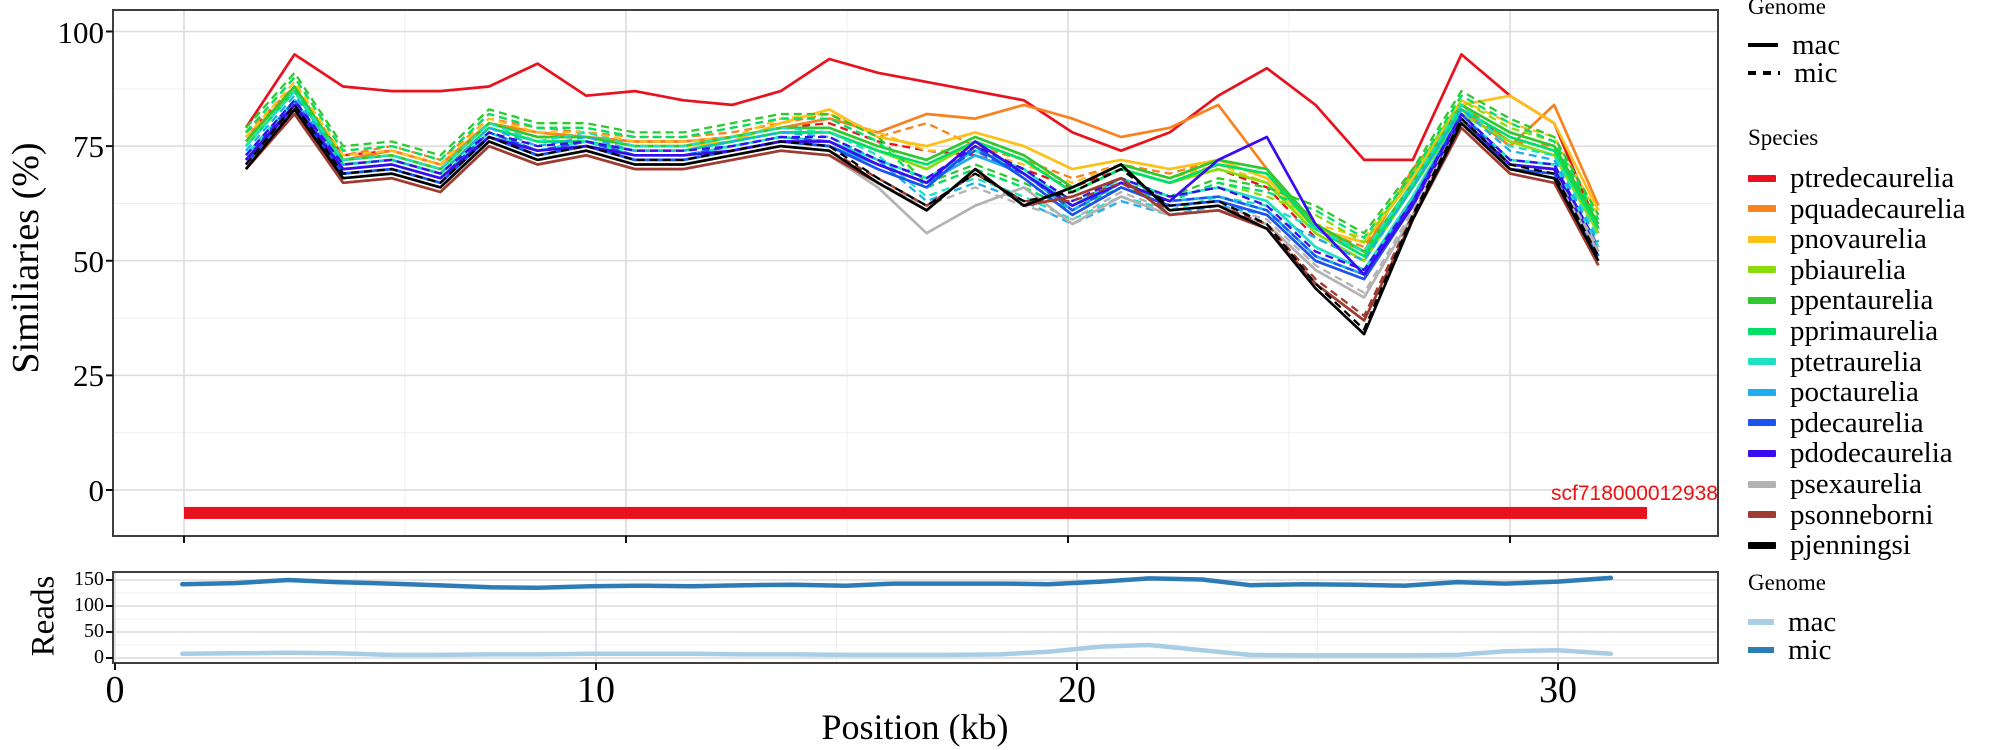  Describe the element at coordinates (897, 583) in the screenshot. I see `reads-line-mic` at that location.